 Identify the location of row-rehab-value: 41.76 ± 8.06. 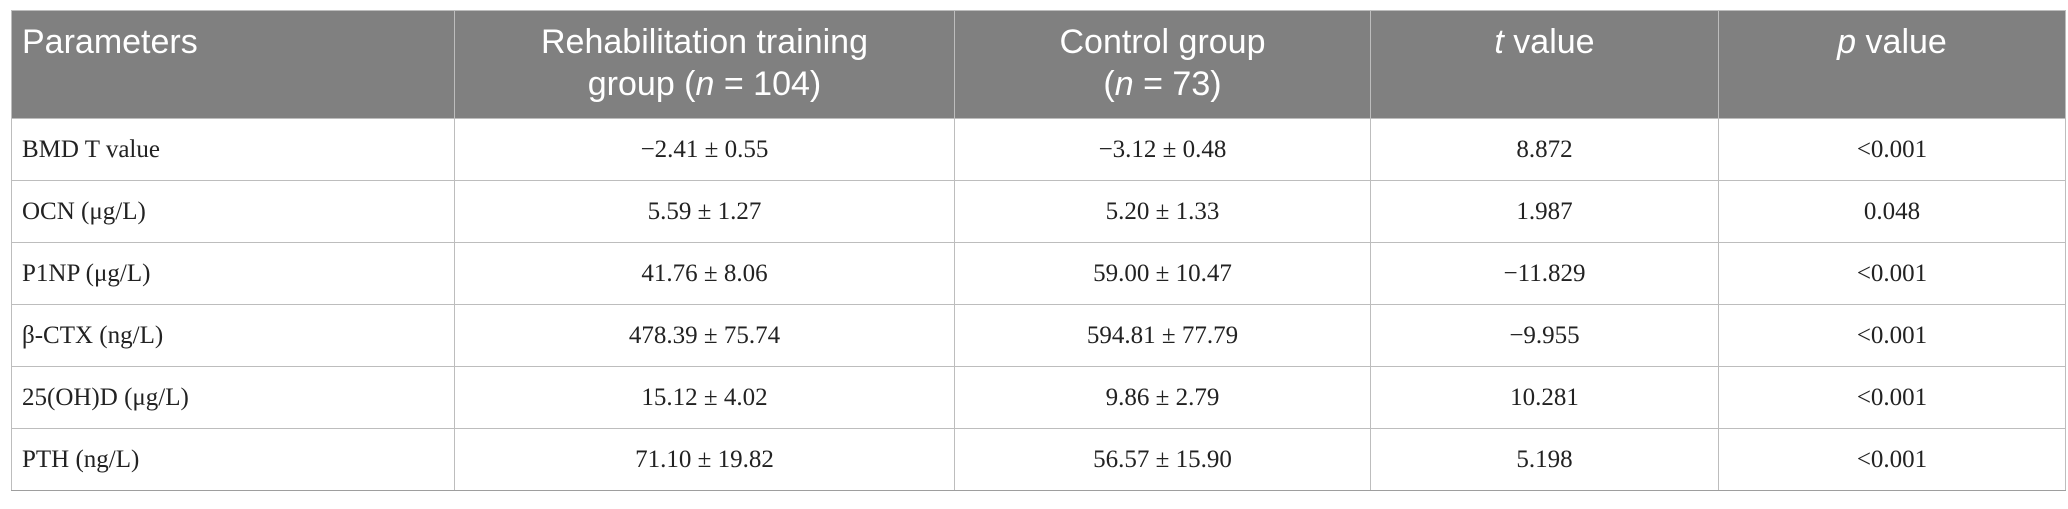
(704, 273).